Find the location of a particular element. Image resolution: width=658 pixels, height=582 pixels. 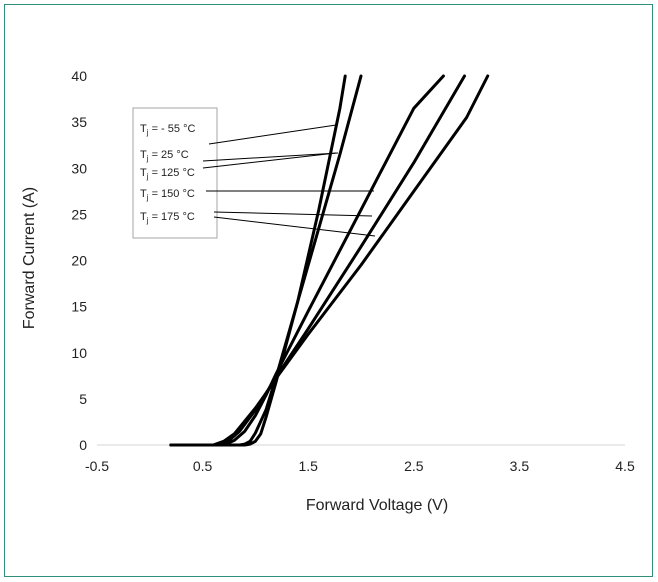

legend-label-0: Tj = - 55 °C is located at coordinates (167, 130).